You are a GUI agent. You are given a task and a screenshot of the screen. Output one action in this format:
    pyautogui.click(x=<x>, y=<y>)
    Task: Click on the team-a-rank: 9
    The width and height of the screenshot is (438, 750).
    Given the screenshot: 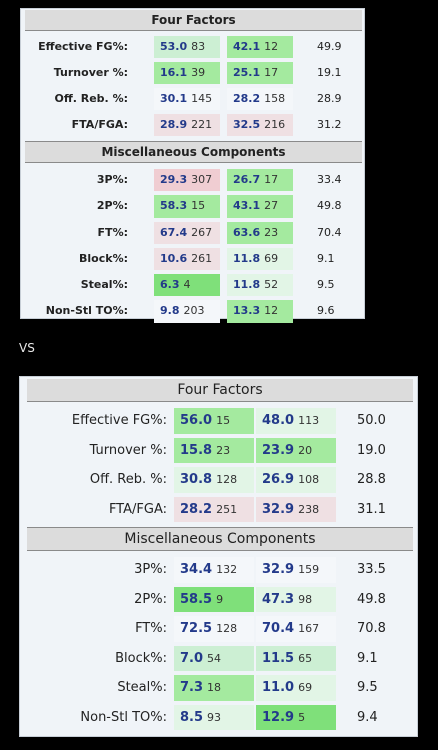 What is the action you would take?
    pyautogui.click(x=220, y=599)
    